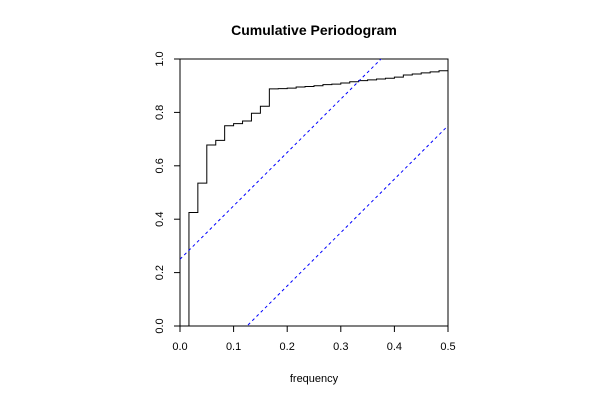  I want to click on y-tick-label: 0.8, so click(160, 112).